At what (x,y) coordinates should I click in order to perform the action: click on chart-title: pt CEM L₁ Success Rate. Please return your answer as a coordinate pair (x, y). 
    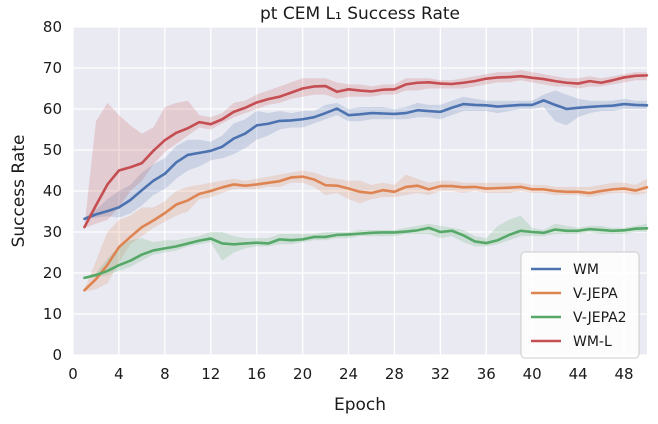
    Looking at the image, I should click on (360, 14).